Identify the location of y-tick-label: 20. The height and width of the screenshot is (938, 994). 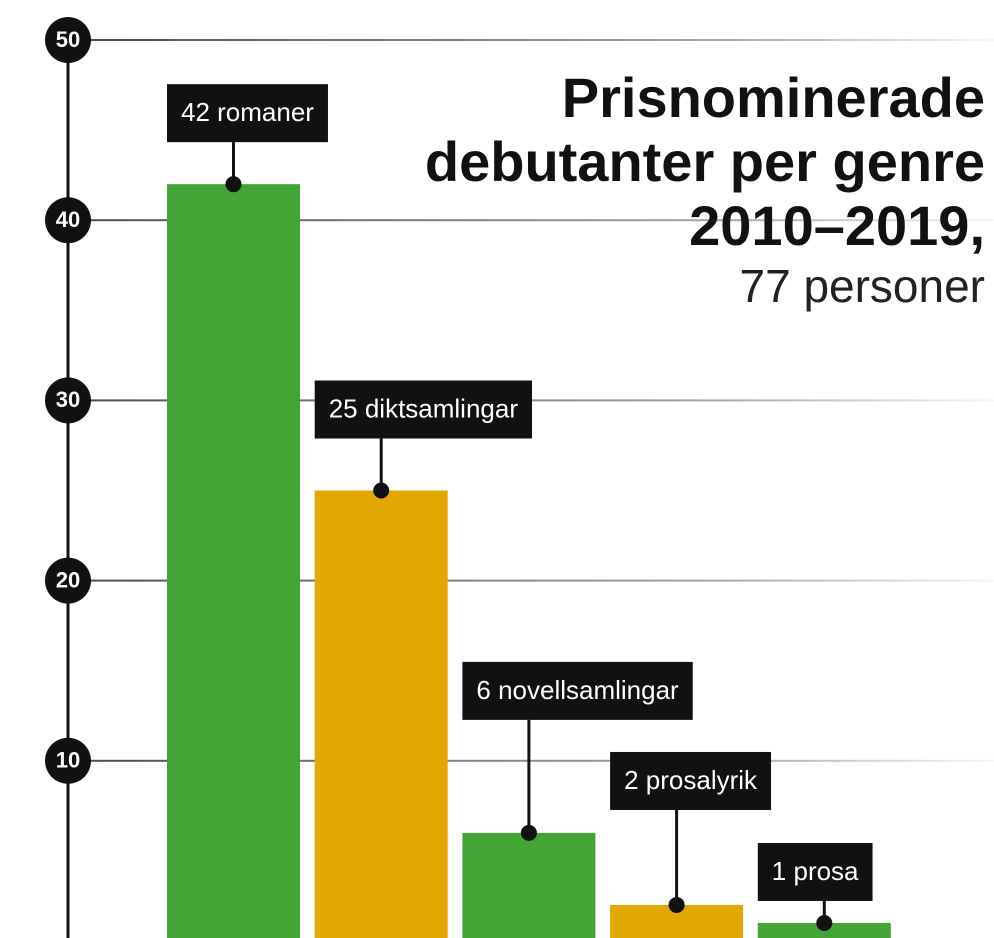
(68, 579).